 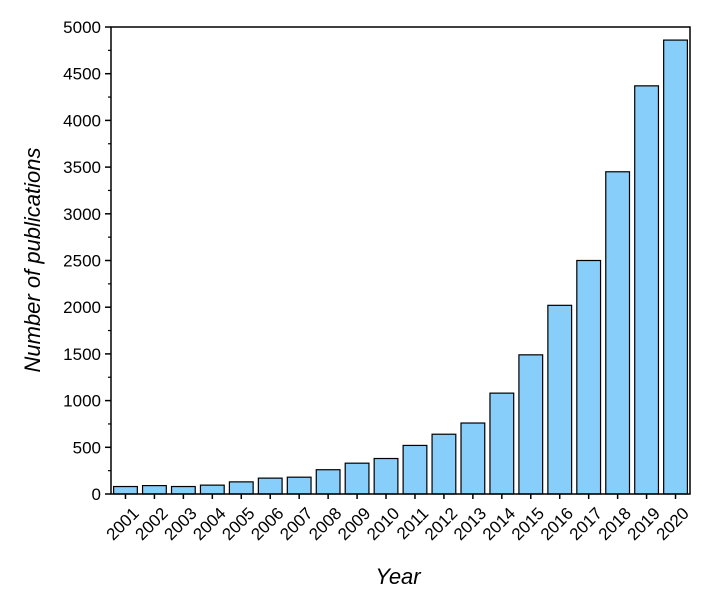 I want to click on bar-2003, so click(x=183, y=490).